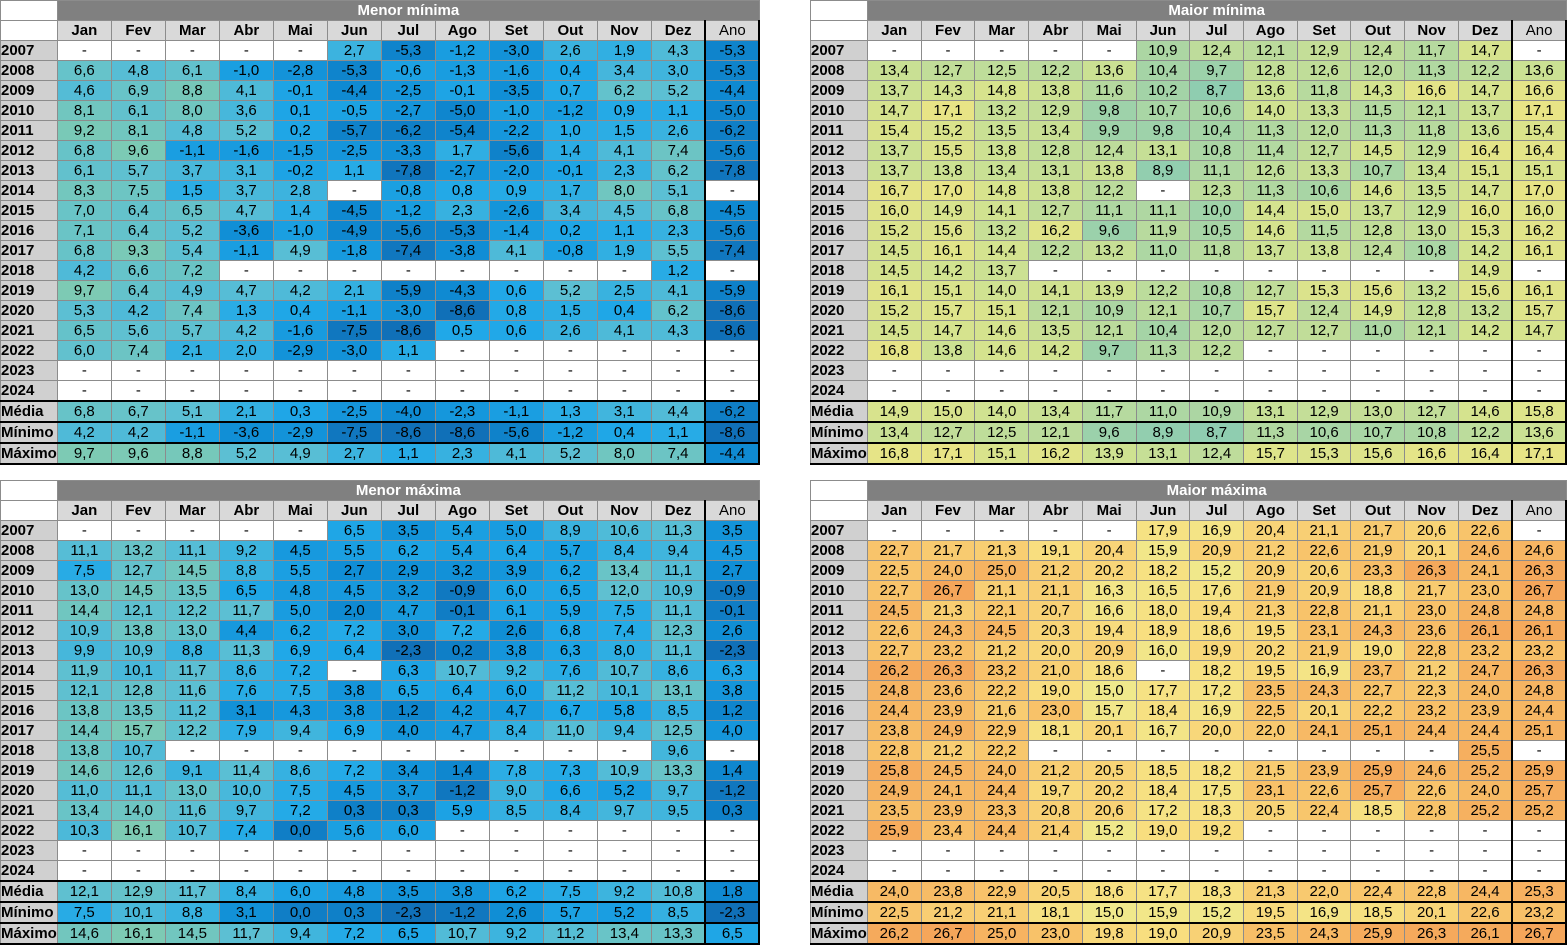  Describe the element at coordinates (894, 670) in the screenshot. I see `value-cell: 26,2` at that location.